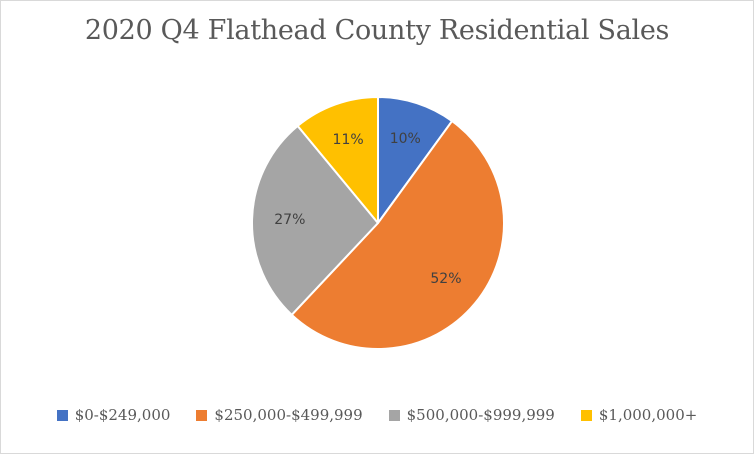 Image resolution: width=754 pixels, height=454 pixels. What do you see at coordinates (289, 220) in the screenshot?
I see `data-label-500k-999k: 27%` at bounding box center [289, 220].